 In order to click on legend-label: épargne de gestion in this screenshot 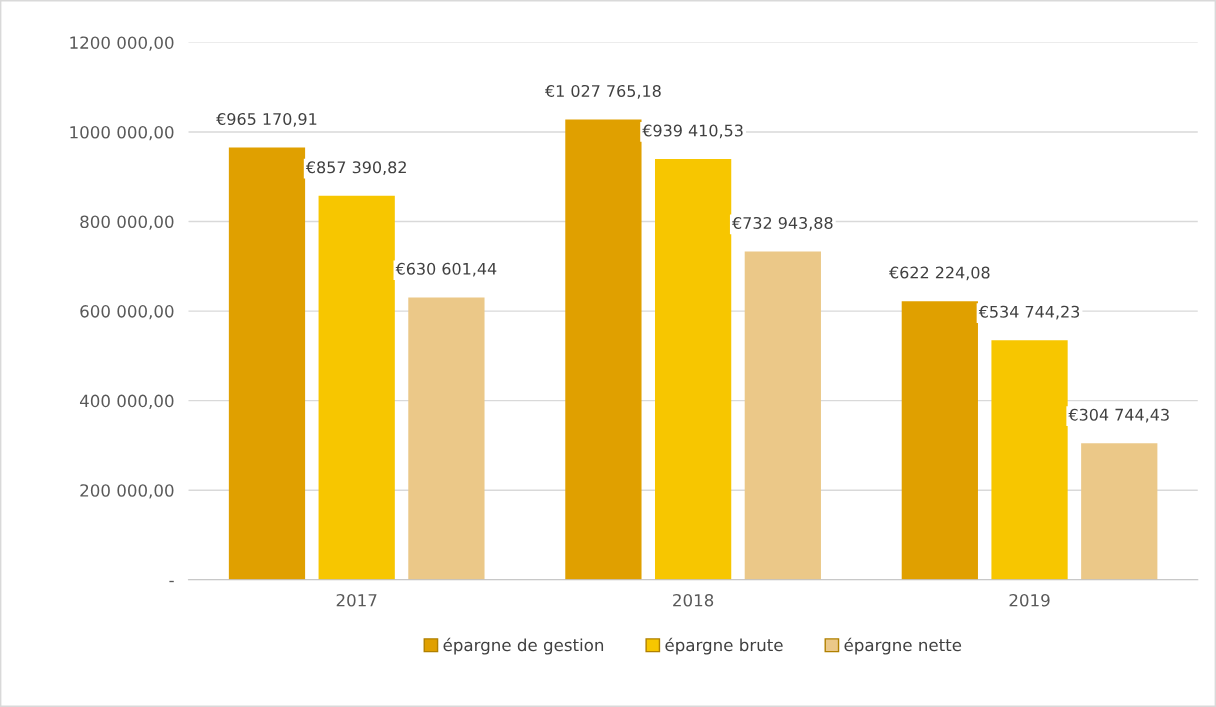, I will do `click(523, 646)`.